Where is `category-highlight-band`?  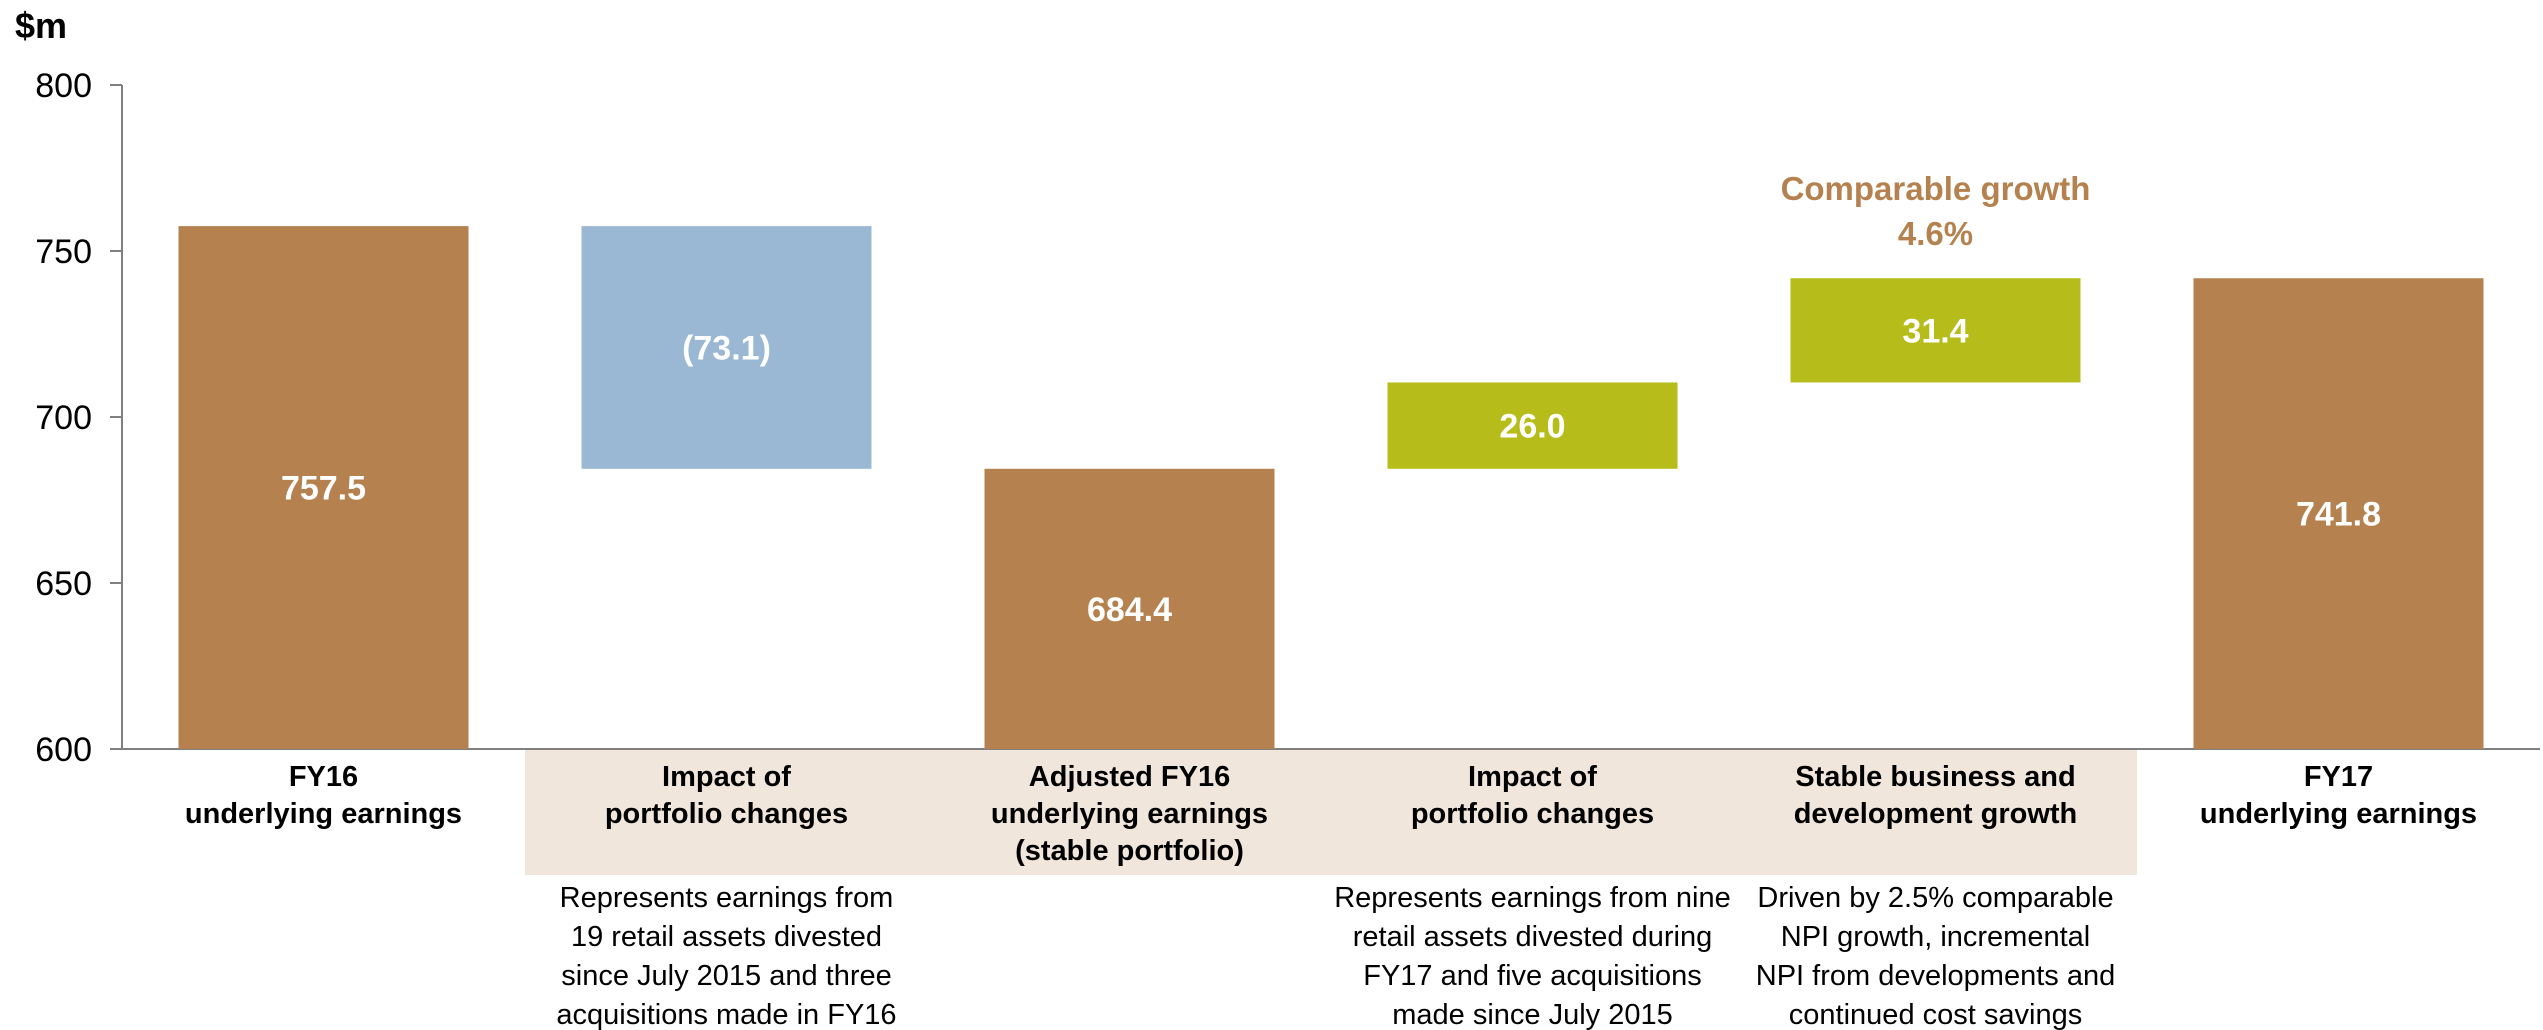
category-highlight-band is located at coordinates (1331, 812).